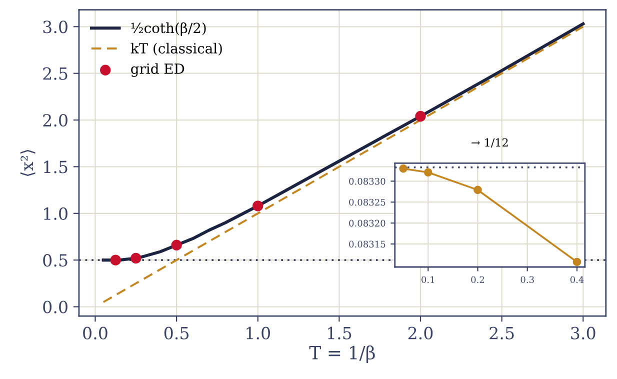 This screenshot has height=379, width=617. I want to click on x-tick-label: 0.1, so click(428, 280).